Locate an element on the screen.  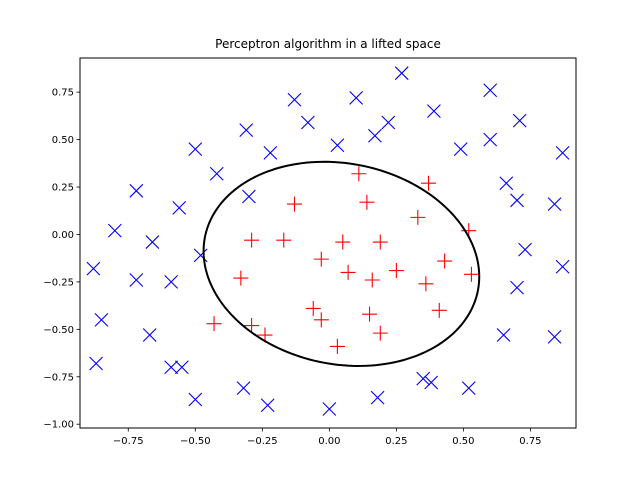
y-tick-label: −0.50 is located at coordinates (58, 330).